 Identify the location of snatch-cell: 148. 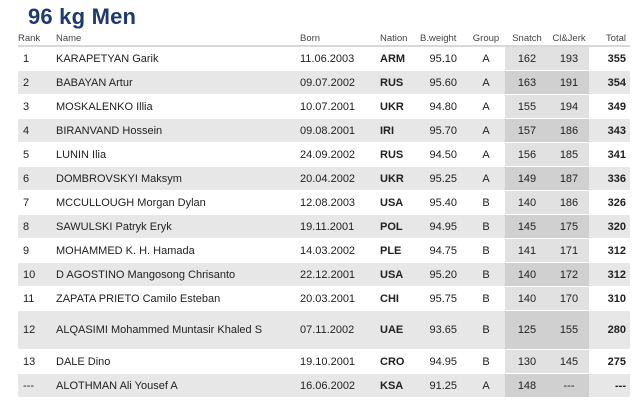
(527, 385).